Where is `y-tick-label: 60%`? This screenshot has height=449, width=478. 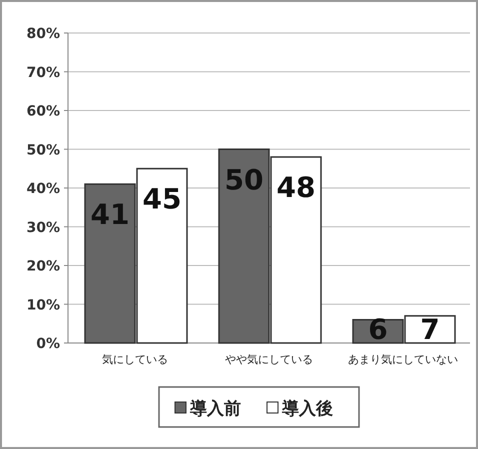 y-tick-label: 60% is located at coordinates (43, 112).